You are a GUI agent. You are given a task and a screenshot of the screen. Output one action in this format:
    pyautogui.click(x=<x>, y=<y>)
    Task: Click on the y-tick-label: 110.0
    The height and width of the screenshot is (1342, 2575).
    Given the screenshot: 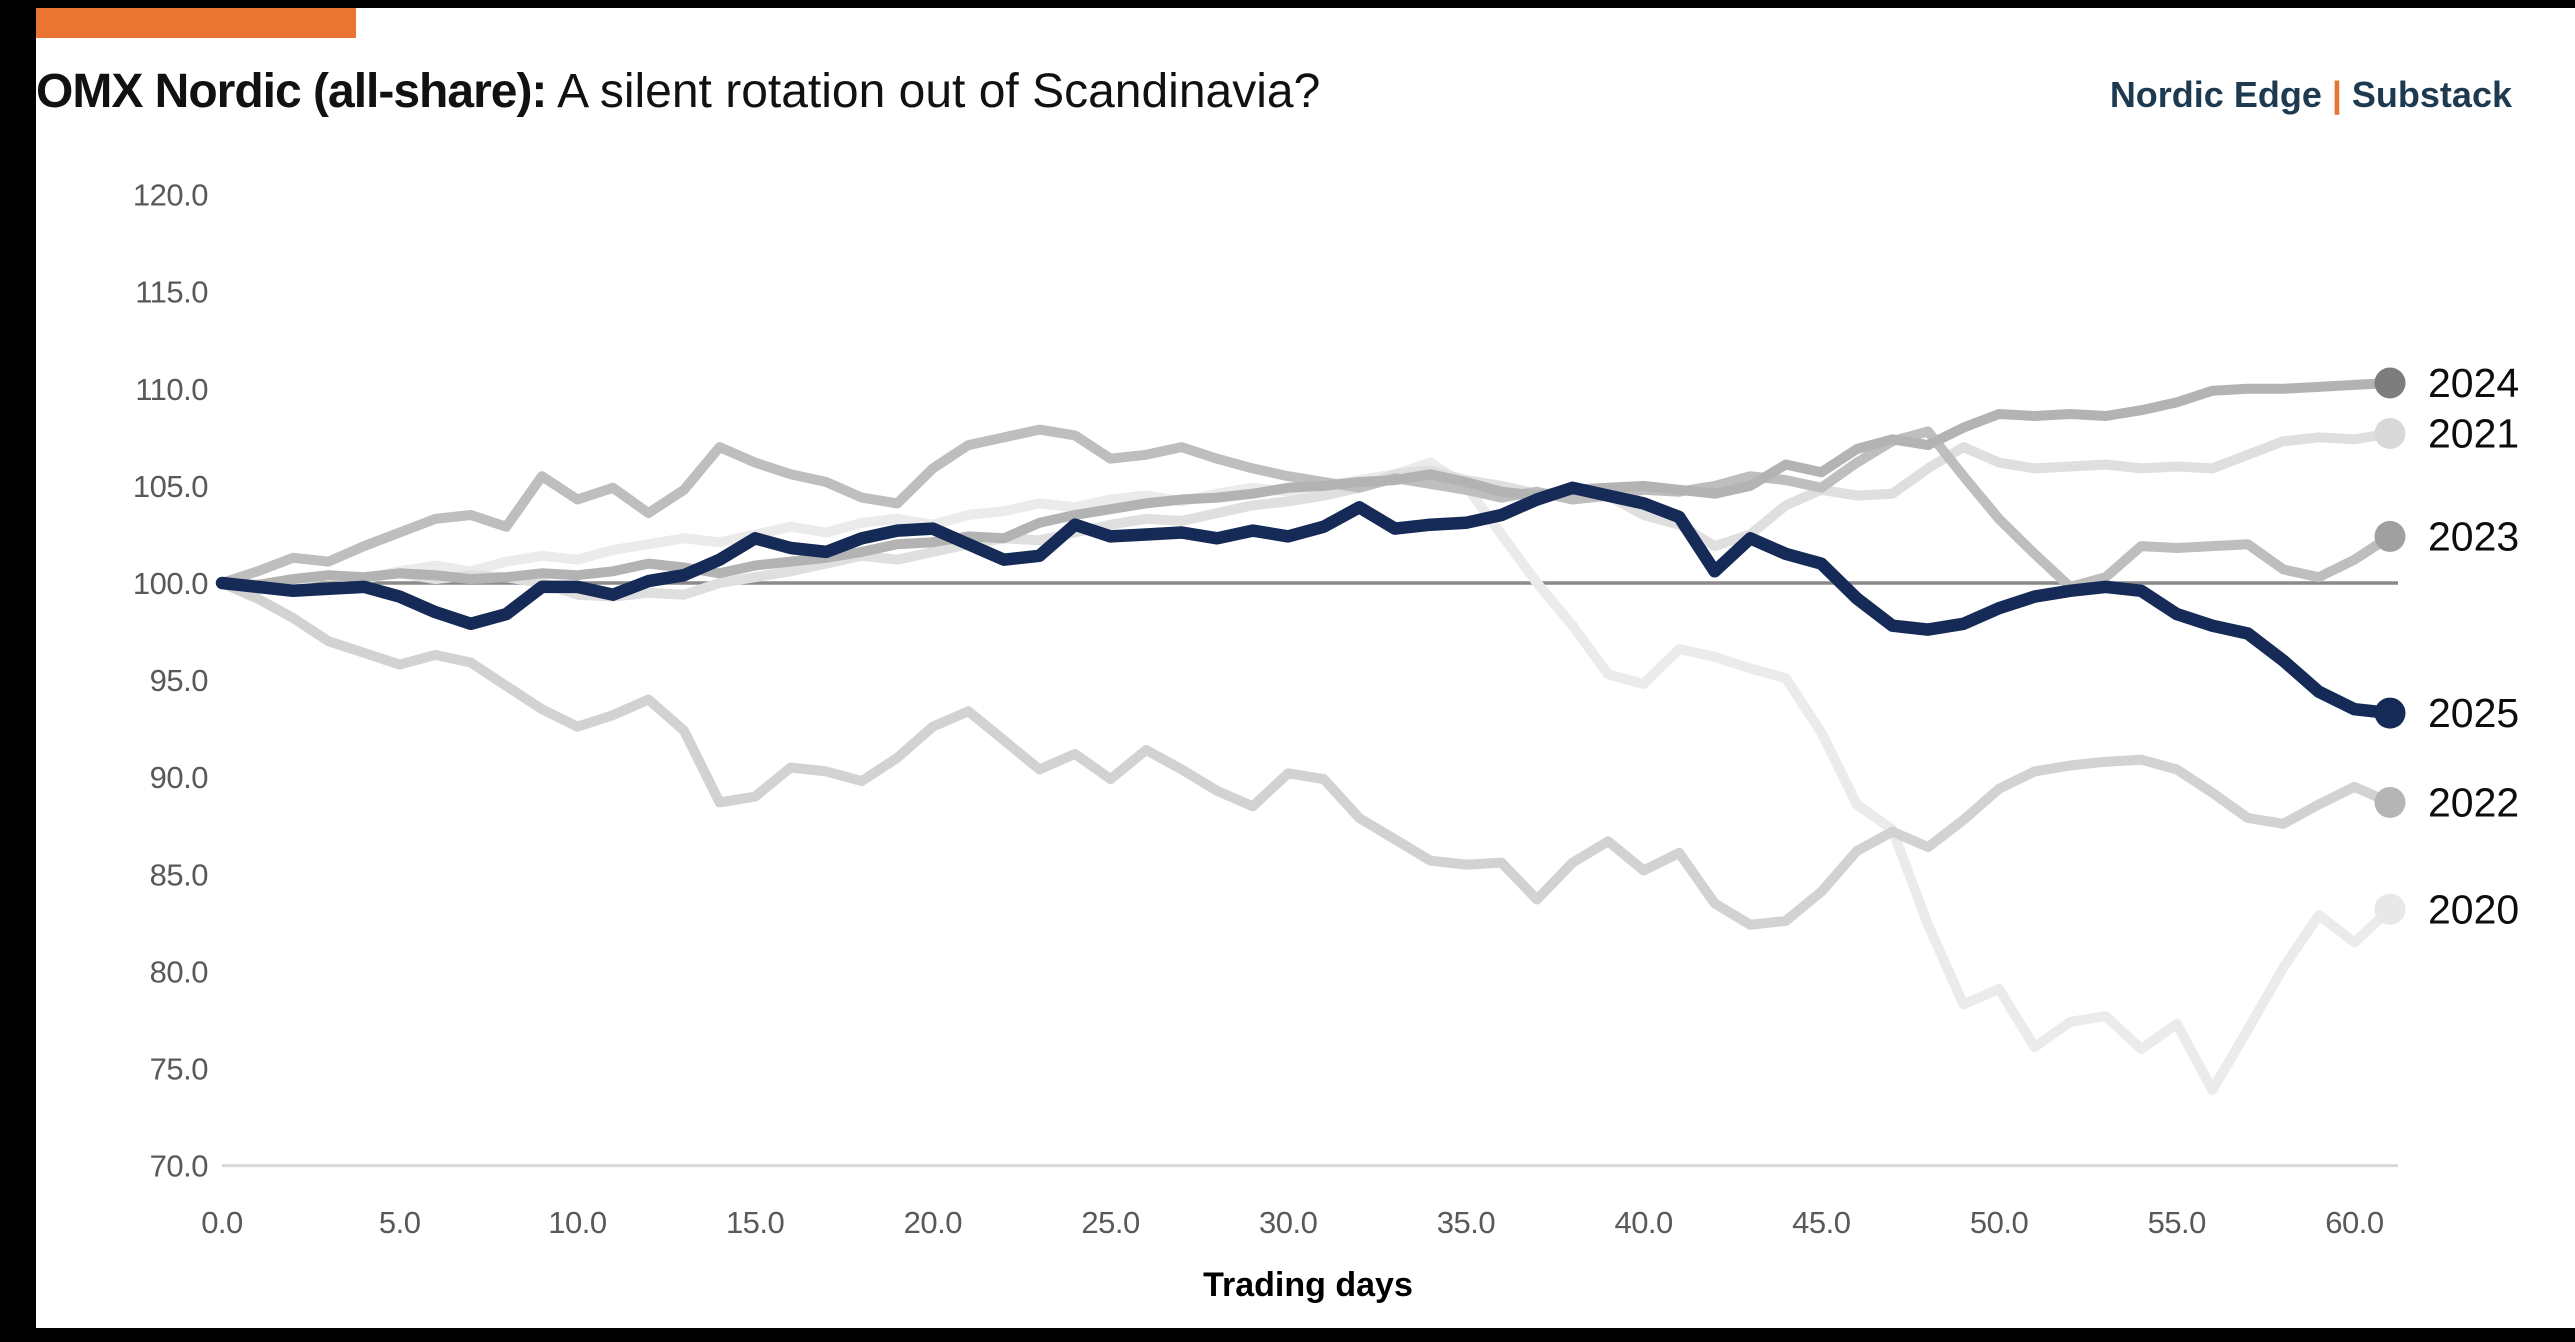 What is the action you would take?
    pyautogui.click(x=171, y=389)
    